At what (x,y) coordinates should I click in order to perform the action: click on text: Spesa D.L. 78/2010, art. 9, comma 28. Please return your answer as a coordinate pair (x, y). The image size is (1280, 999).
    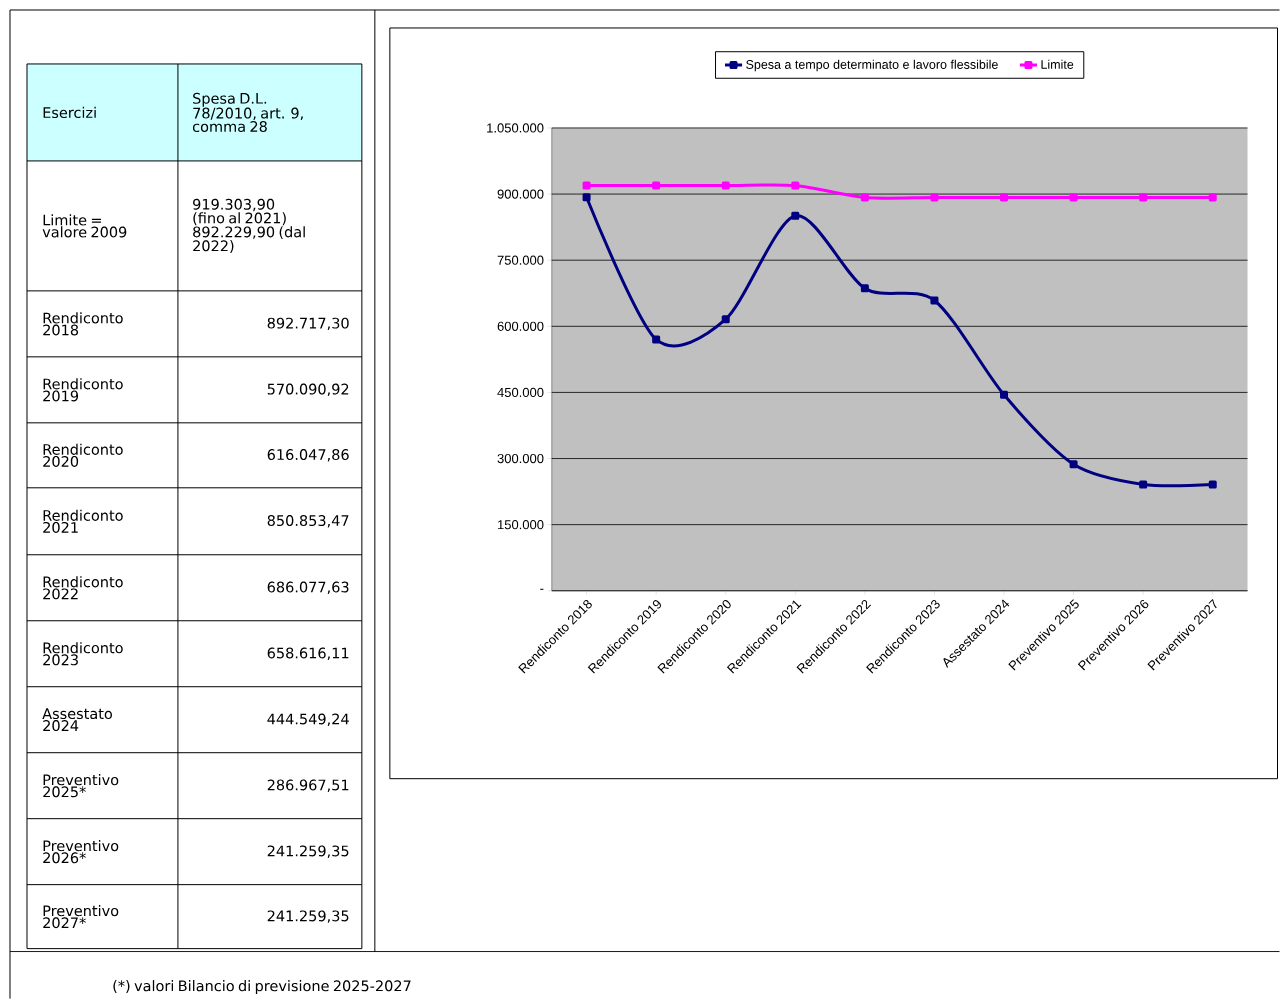
    Looking at the image, I should click on (247, 112).